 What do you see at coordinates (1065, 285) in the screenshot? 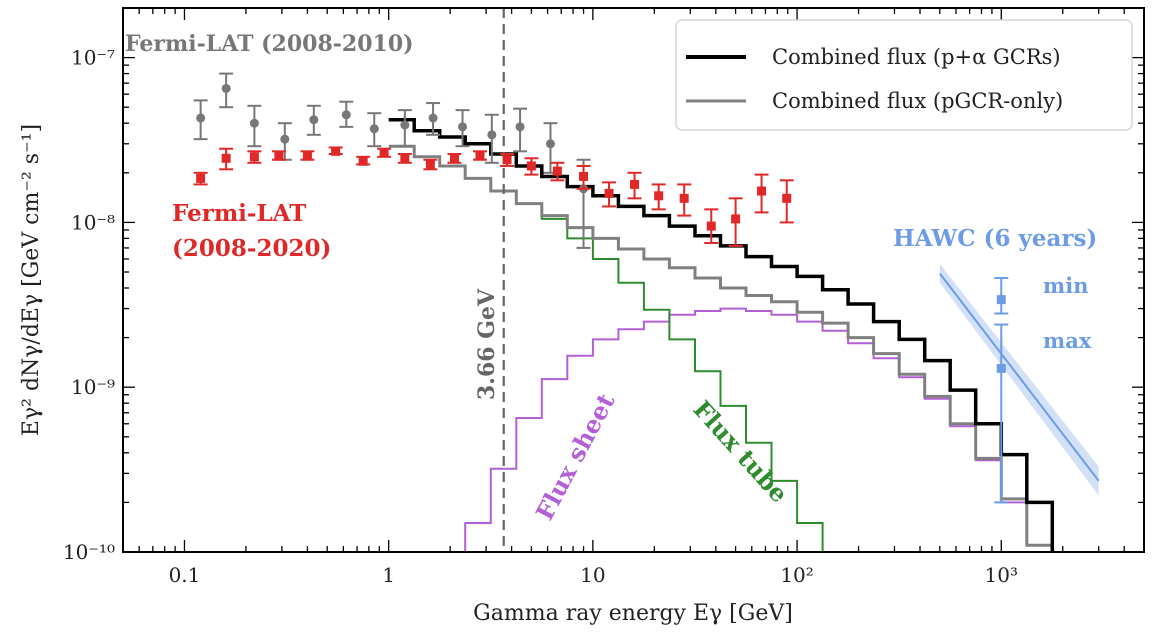
I see `annotation-hawc-min: min` at bounding box center [1065, 285].